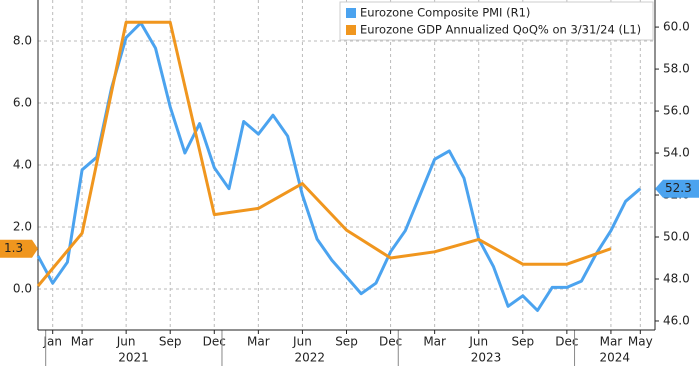 This screenshot has width=700, height=366. Describe the element at coordinates (133, 358) in the screenshot. I see `x-group-label: 2021` at that location.